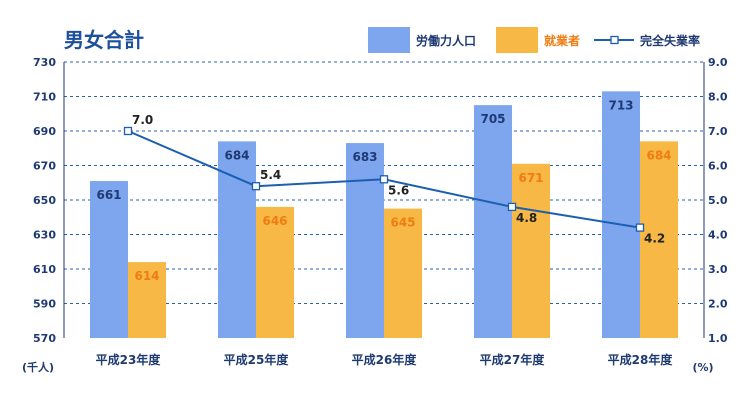 The height and width of the screenshot is (400, 740). Describe the element at coordinates (44, 304) in the screenshot. I see `left-tick-label: 590` at that location.